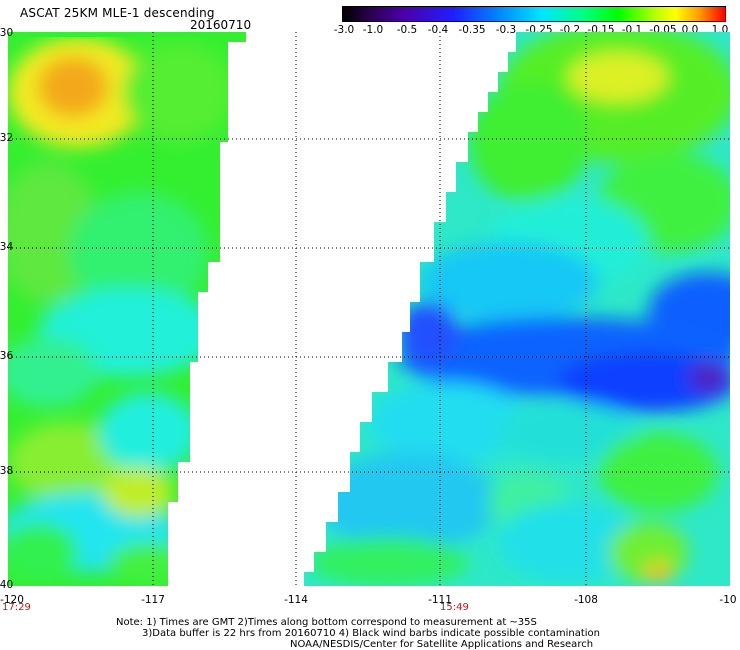 The image size is (740, 650). What do you see at coordinates (407, 30) in the screenshot?
I see `colorbar-label: -0.5` at bounding box center [407, 30].